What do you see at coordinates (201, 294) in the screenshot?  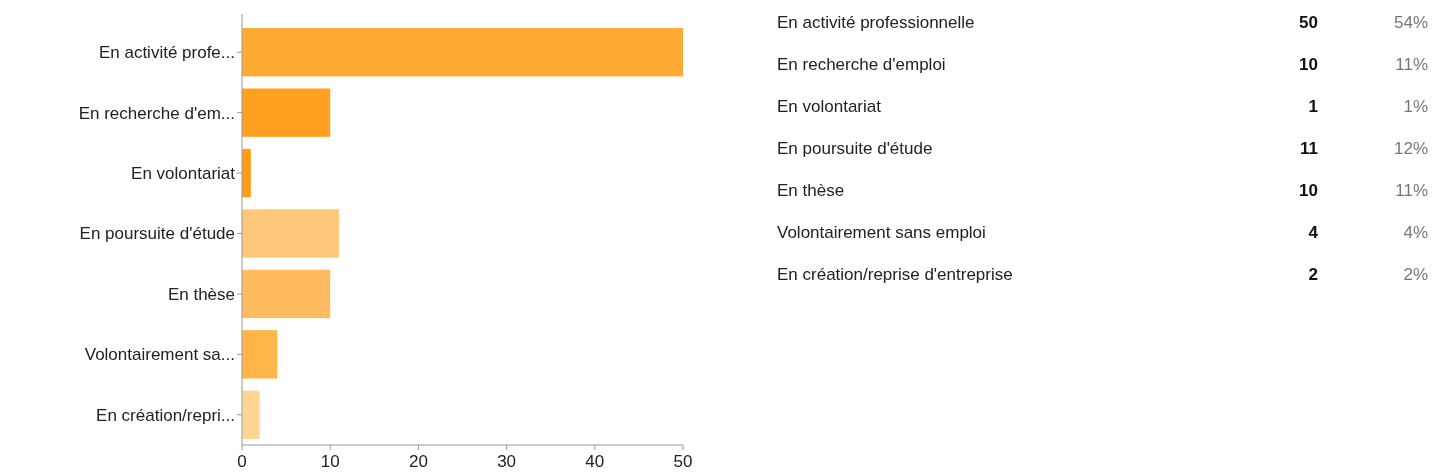 I see `y-tick-label: En thèse` at bounding box center [201, 294].